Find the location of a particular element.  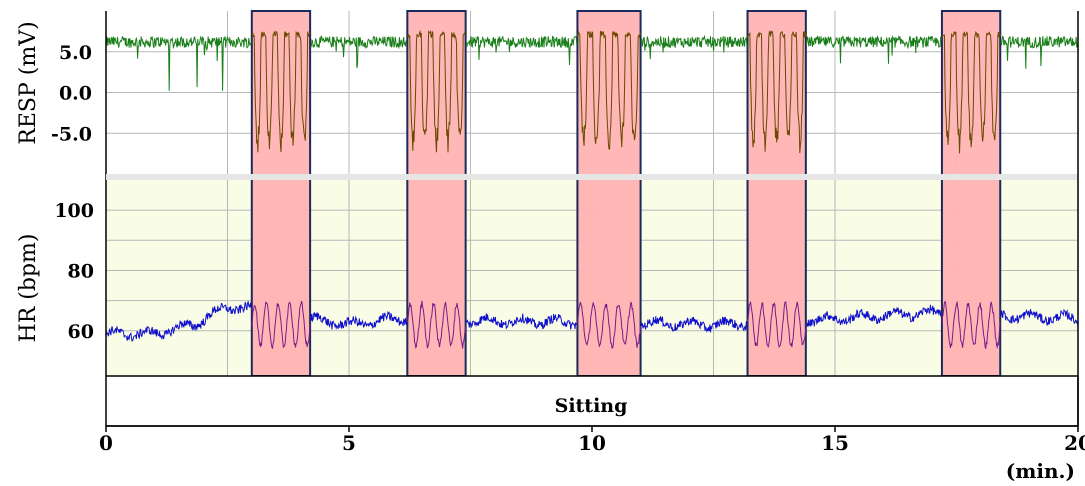

hr-axis-label: HR (bpm) is located at coordinates (28, 288).